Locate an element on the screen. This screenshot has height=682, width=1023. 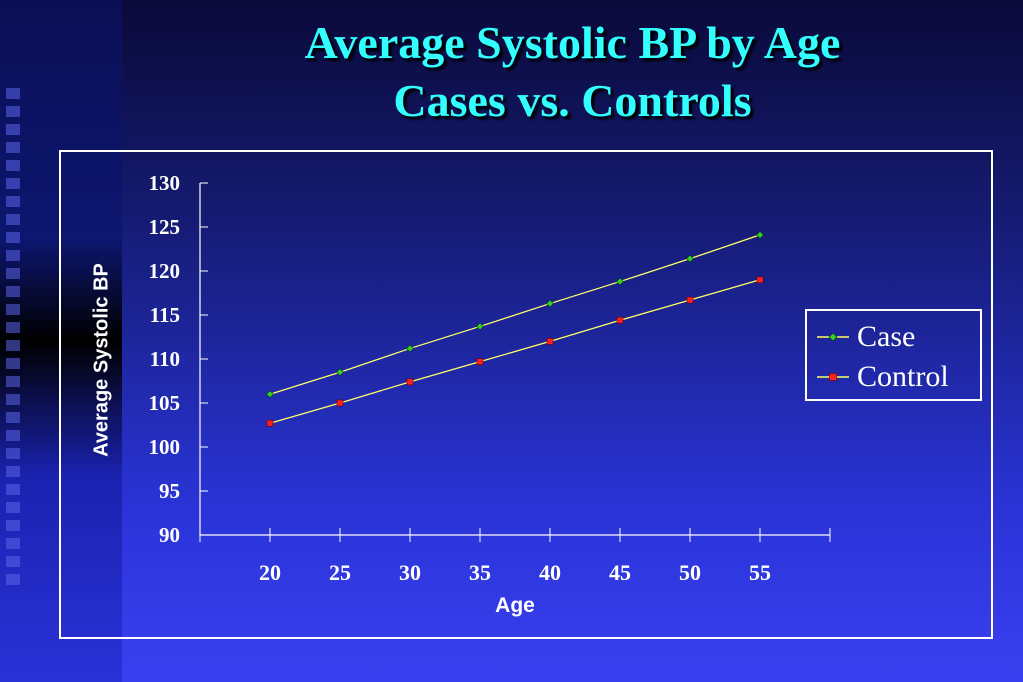
x-axis-label: Age is located at coordinates (515, 605).